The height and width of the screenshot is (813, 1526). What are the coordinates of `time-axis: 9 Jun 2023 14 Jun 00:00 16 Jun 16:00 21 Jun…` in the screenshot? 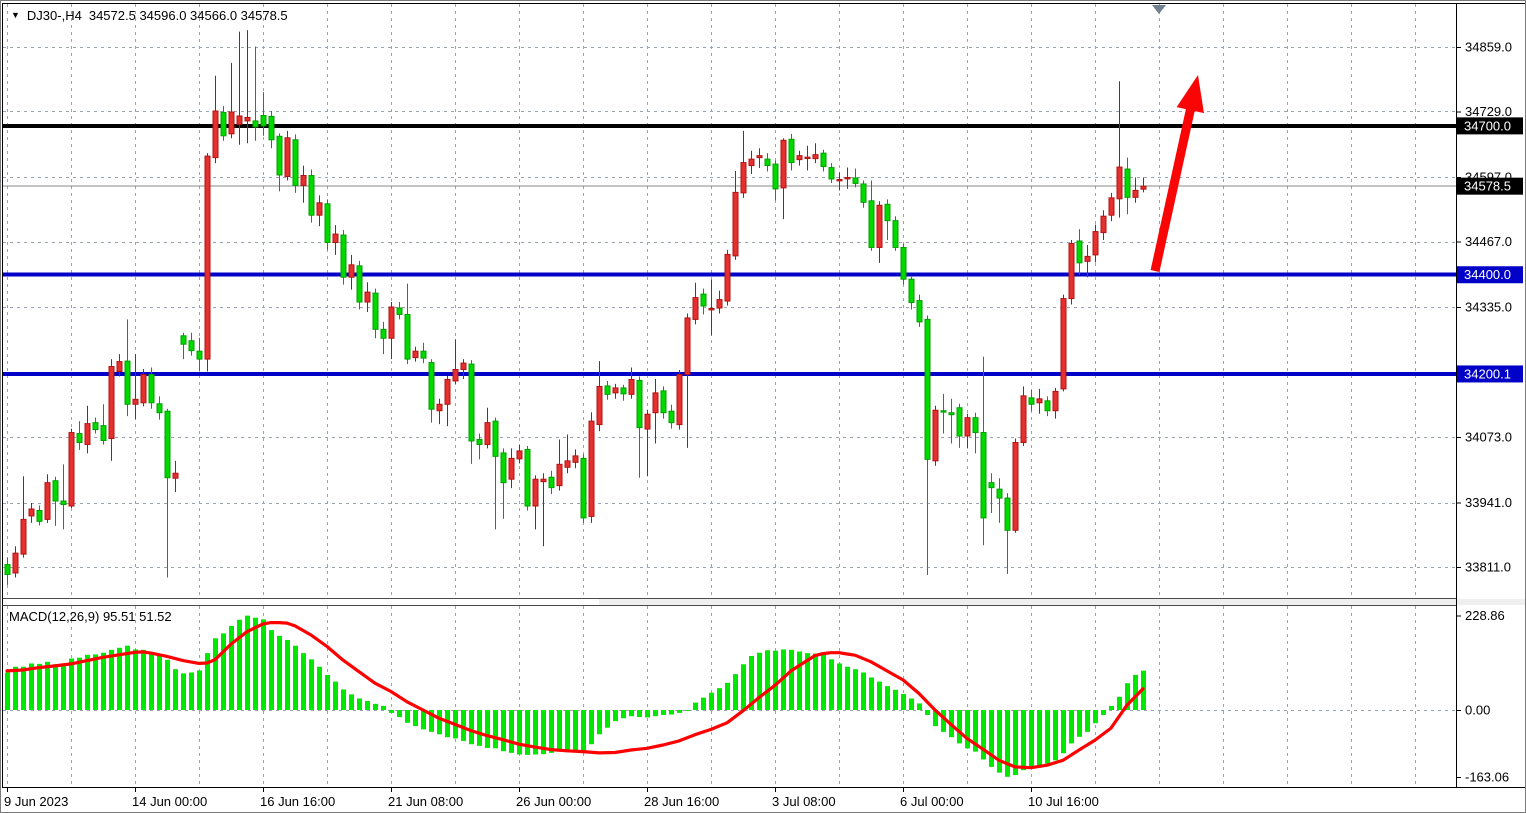 It's located at (551, 798).